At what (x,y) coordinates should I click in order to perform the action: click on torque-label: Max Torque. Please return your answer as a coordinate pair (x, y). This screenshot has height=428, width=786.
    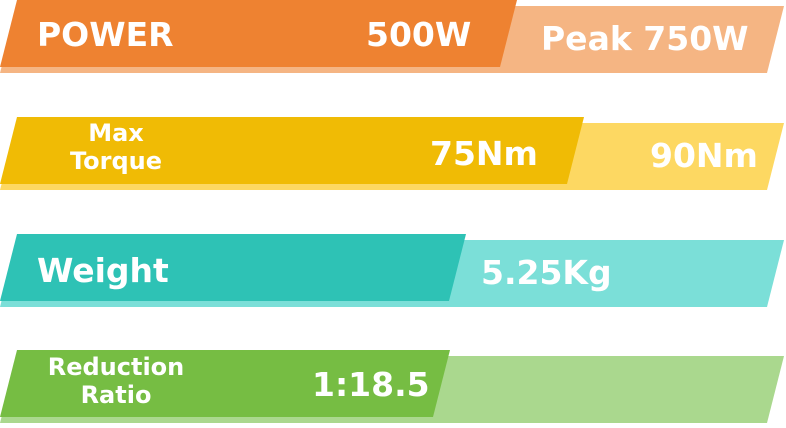
    Looking at the image, I should click on (116, 147).